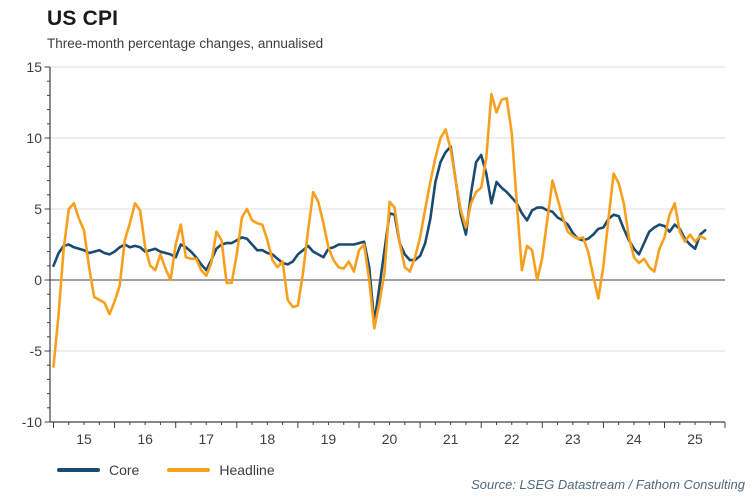 This screenshot has height=500, width=750. What do you see at coordinates (124, 470) in the screenshot?
I see `legend-label-core: Core` at bounding box center [124, 470].